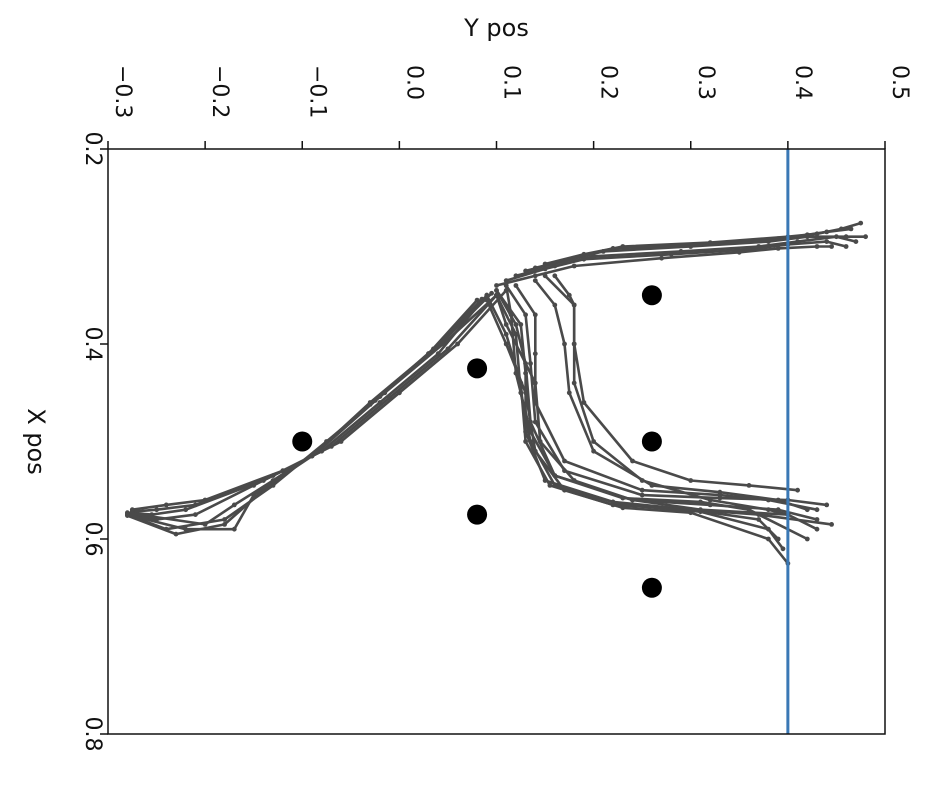 The image size is (948, 788). What do you see at coordinates (802, 82) in the screenshot?
I see `y-tick-label: 0.4` at bounding box center [802, 82].